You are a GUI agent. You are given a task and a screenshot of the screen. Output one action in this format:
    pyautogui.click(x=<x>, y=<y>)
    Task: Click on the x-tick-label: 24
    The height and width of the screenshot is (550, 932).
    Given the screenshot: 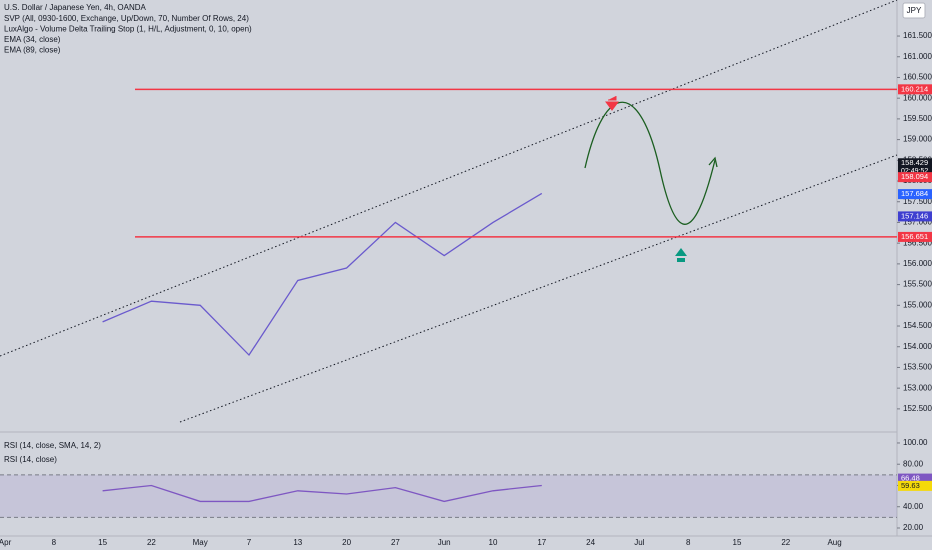 What is the action you would take?
    pyautogui.click(x=590, y=542)
    